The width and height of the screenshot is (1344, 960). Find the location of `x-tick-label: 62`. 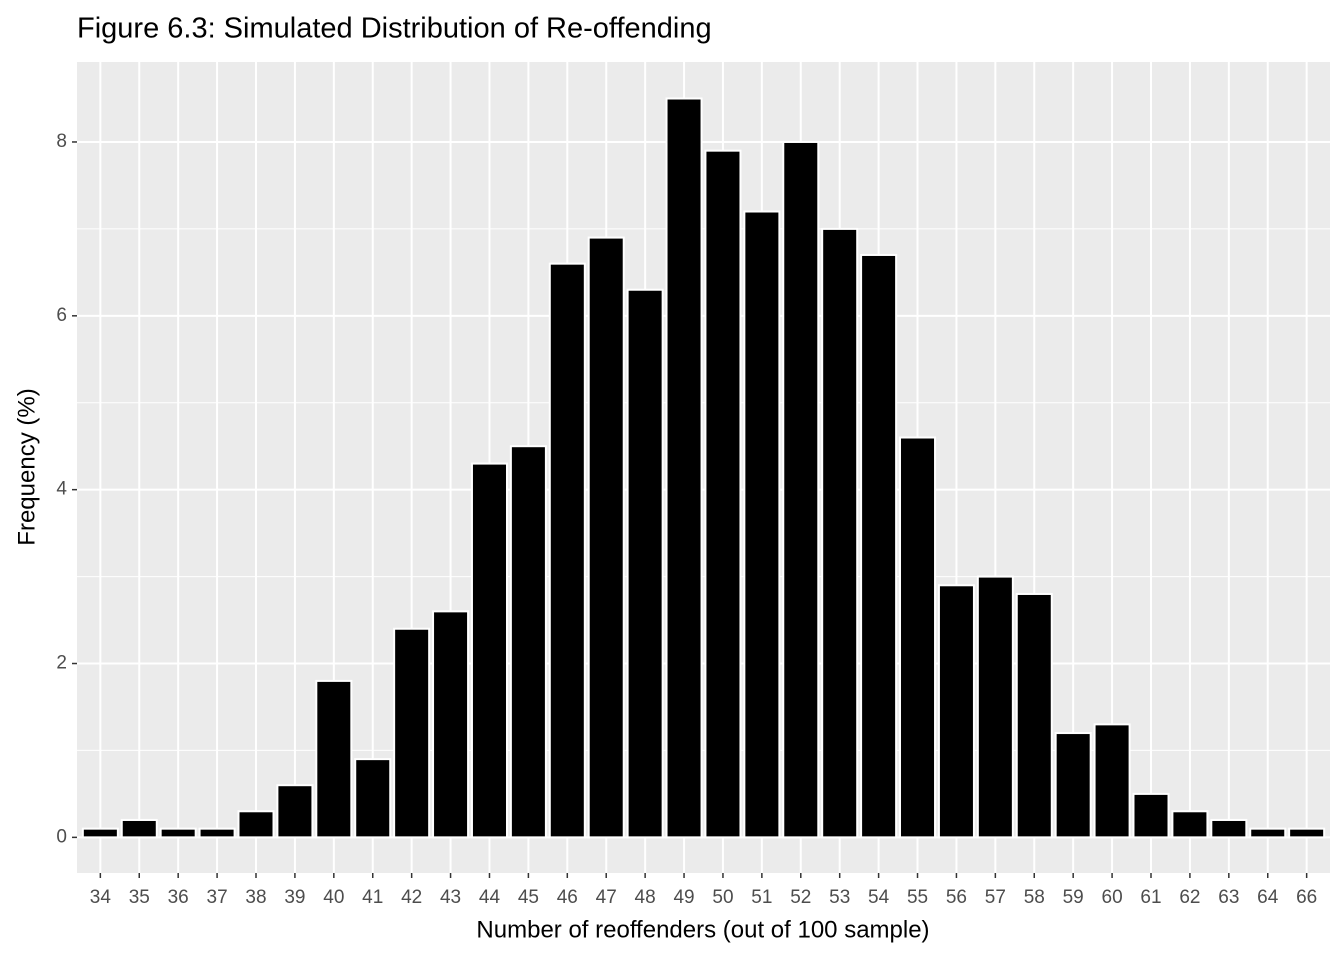

x-tick-label: 62 is located at coordinates (1189, 897).